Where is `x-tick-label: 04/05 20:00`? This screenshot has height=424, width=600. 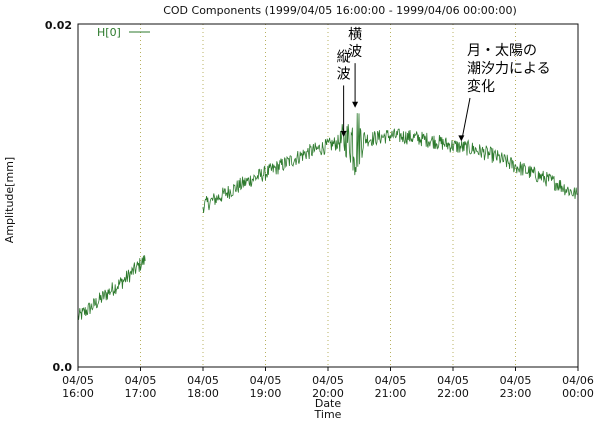 x-tick-label: 04/05 20:00 is located at coordinates (328, 387).